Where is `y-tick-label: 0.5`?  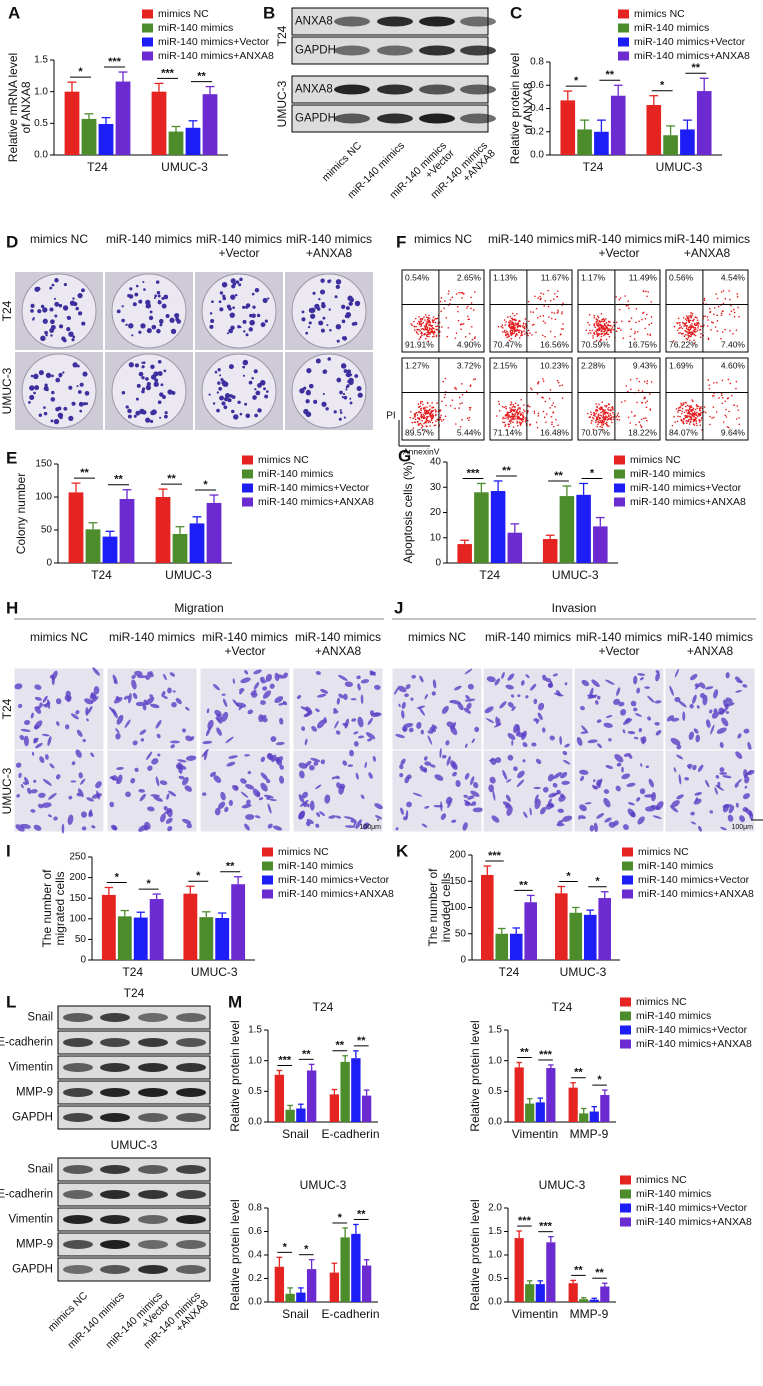
y-tick-label: 0.5 is located at coordinates (41, 123).